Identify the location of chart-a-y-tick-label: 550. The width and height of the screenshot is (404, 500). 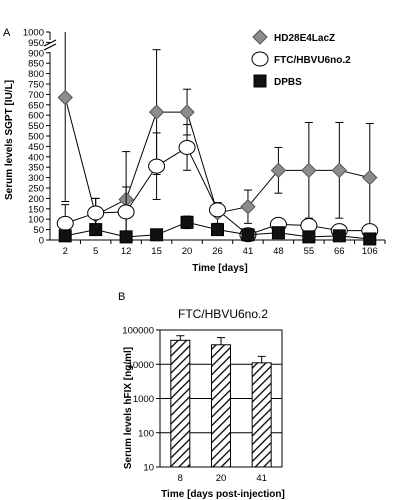
(36, 126).